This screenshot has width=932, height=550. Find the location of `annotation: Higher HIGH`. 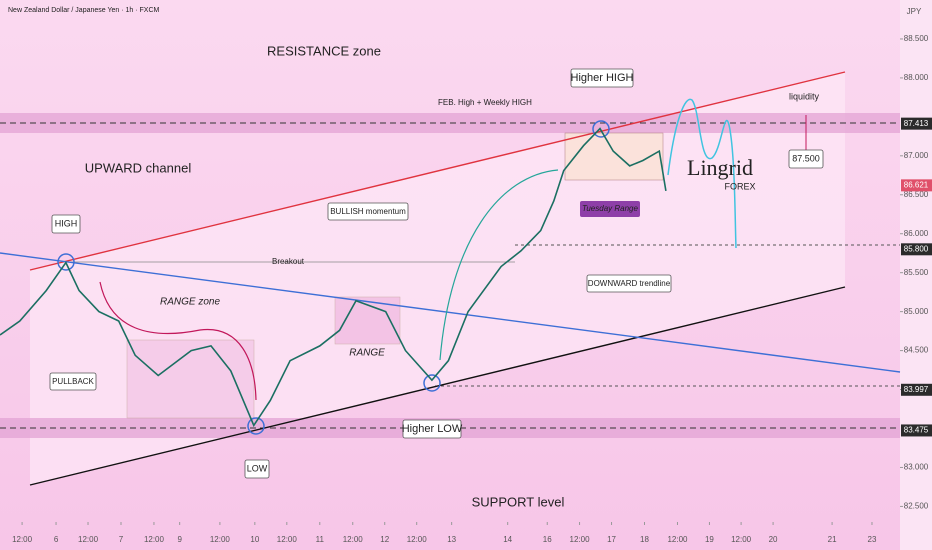

annotation: Higher HIGH is located at coordinates (602, 78).